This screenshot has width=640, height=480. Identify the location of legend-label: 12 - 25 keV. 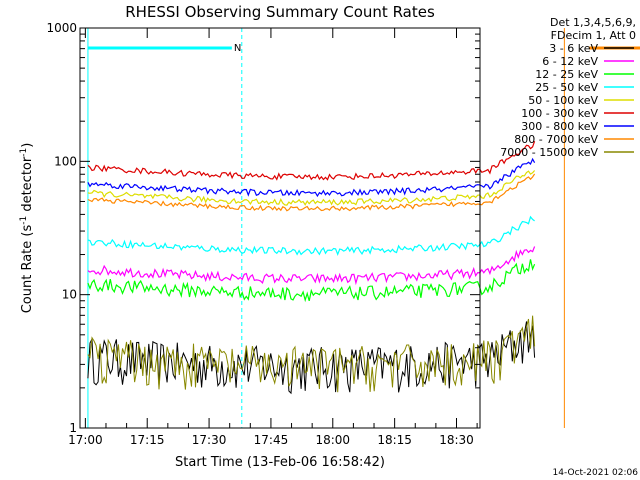
(566, 74).